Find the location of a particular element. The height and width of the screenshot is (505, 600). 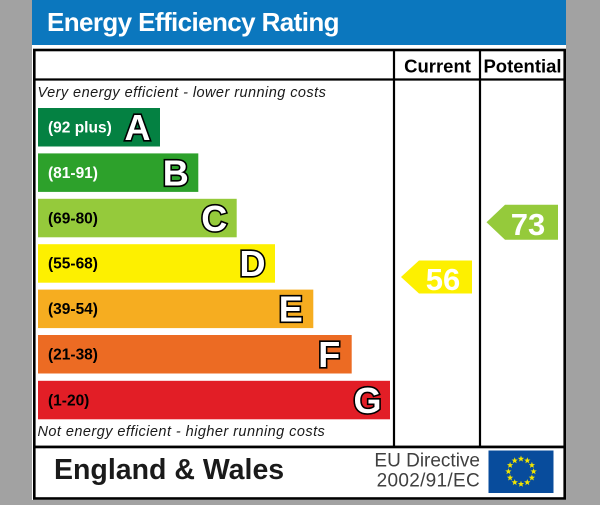

svg-text: (55-68) is located at coordinates (73, 264).